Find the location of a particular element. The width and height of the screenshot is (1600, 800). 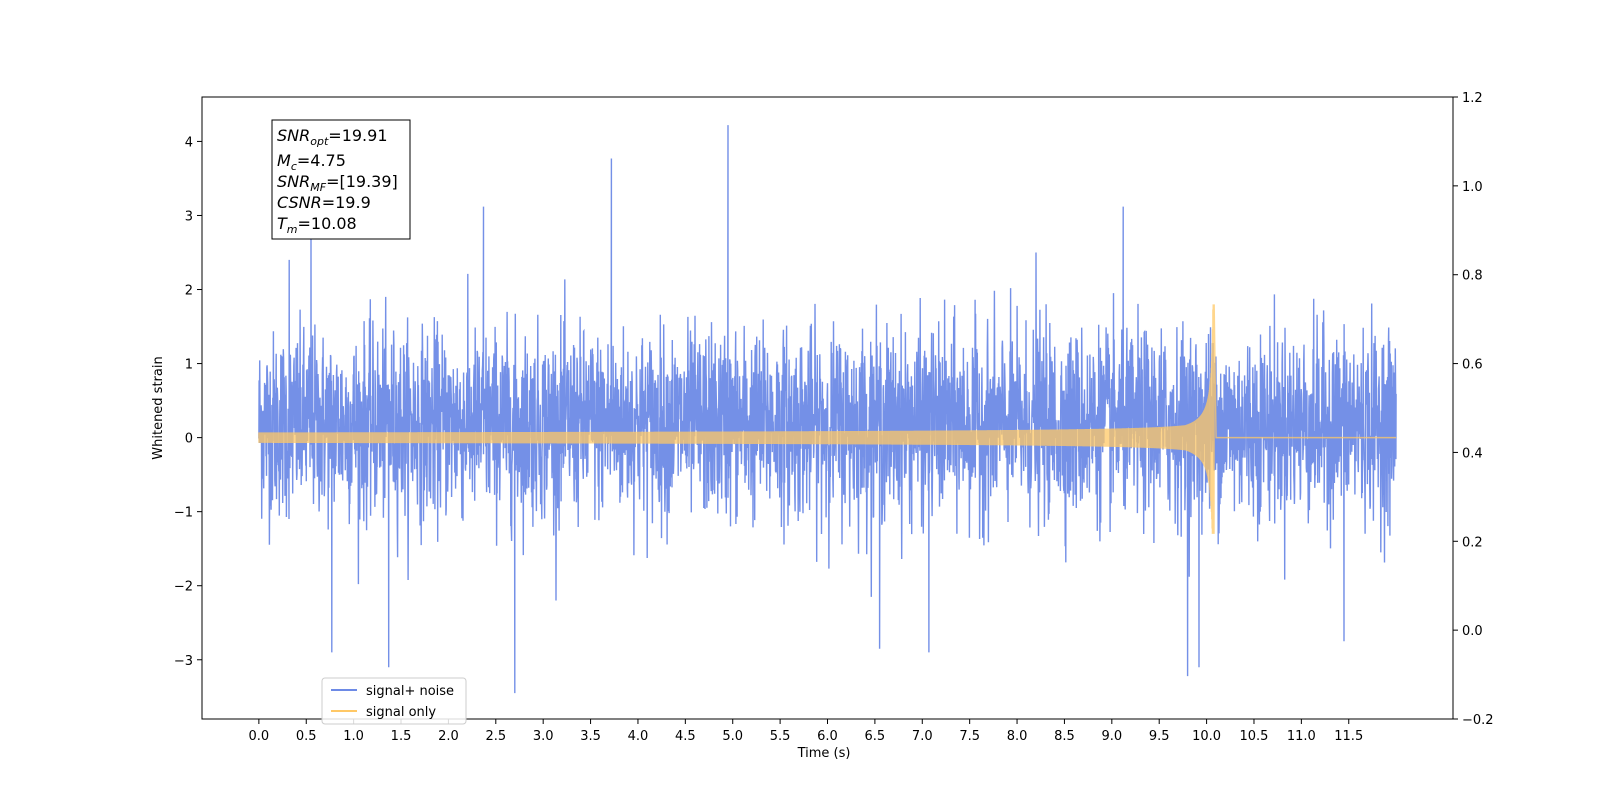

y-tick-label: −3 is located at coordinates (183, 661).